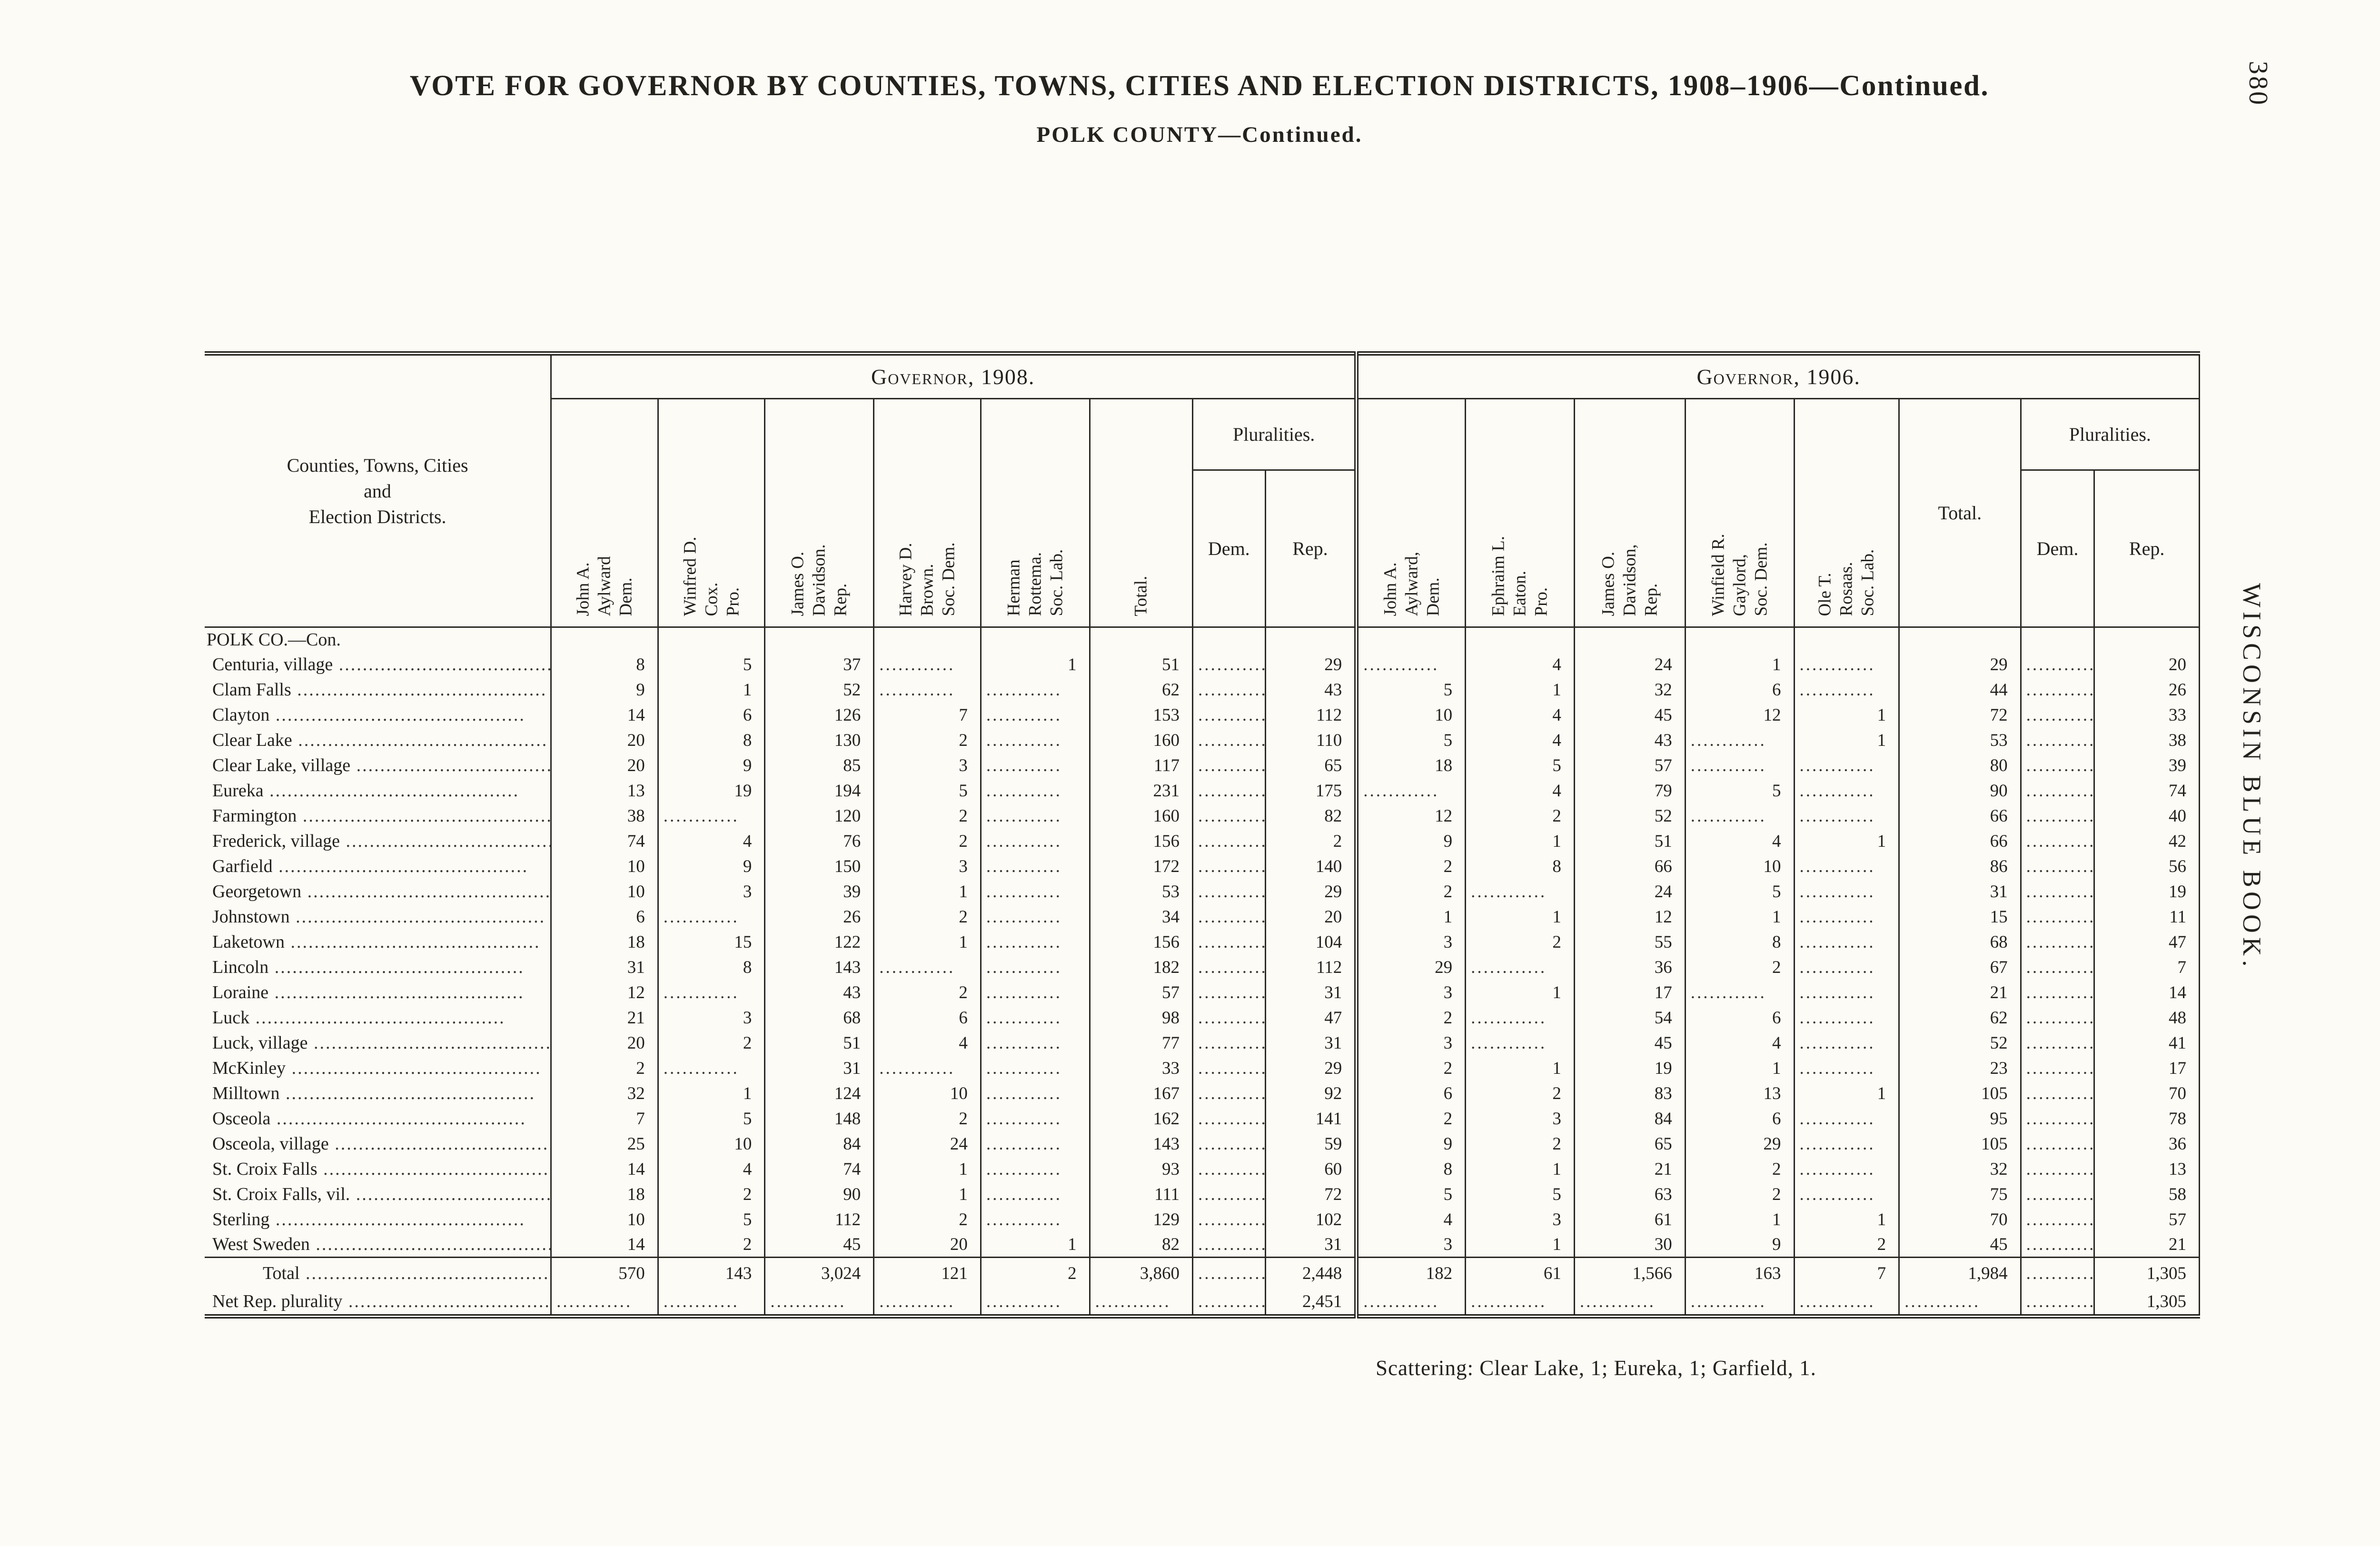 The width and height of the screenshot is (2380, 1546). What do you see at coordinates (1310, 548) in the screenshot?
I see `col-header-rep-plurality-1908: Rep.` at bounding box center [1310, 548].